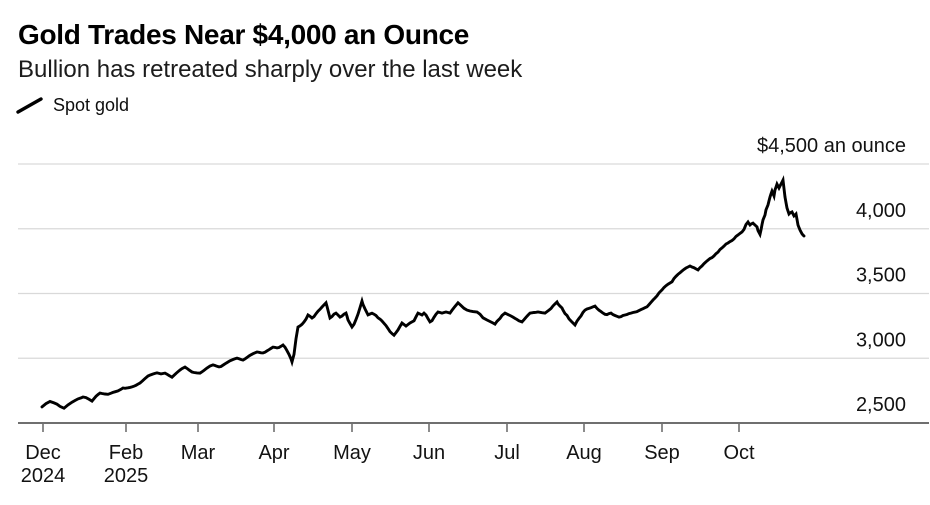 This screenshot has height=505, width=930. What do you see at coordinates (43, 476) in the screenshot?
I see `x-axis-year-label: 2024` at bounding box center [43, 476].